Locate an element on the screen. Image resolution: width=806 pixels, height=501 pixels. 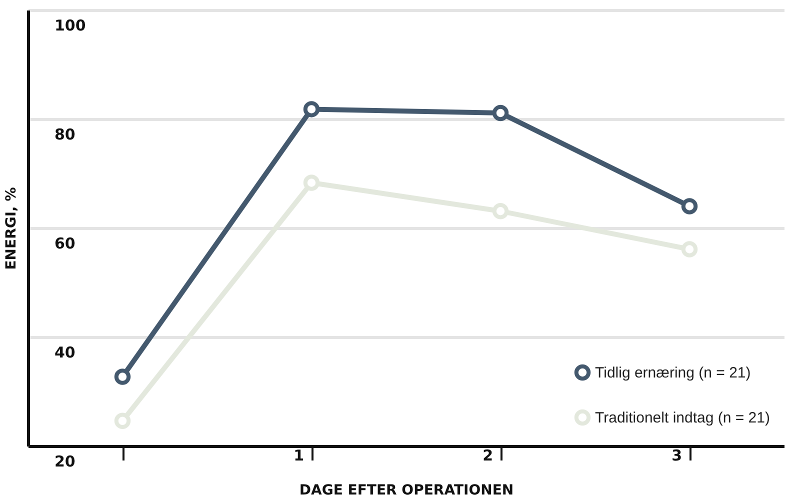
x-axis-title: DAGE EFTER OPERATIONEN is located at coordinates (406, 490).